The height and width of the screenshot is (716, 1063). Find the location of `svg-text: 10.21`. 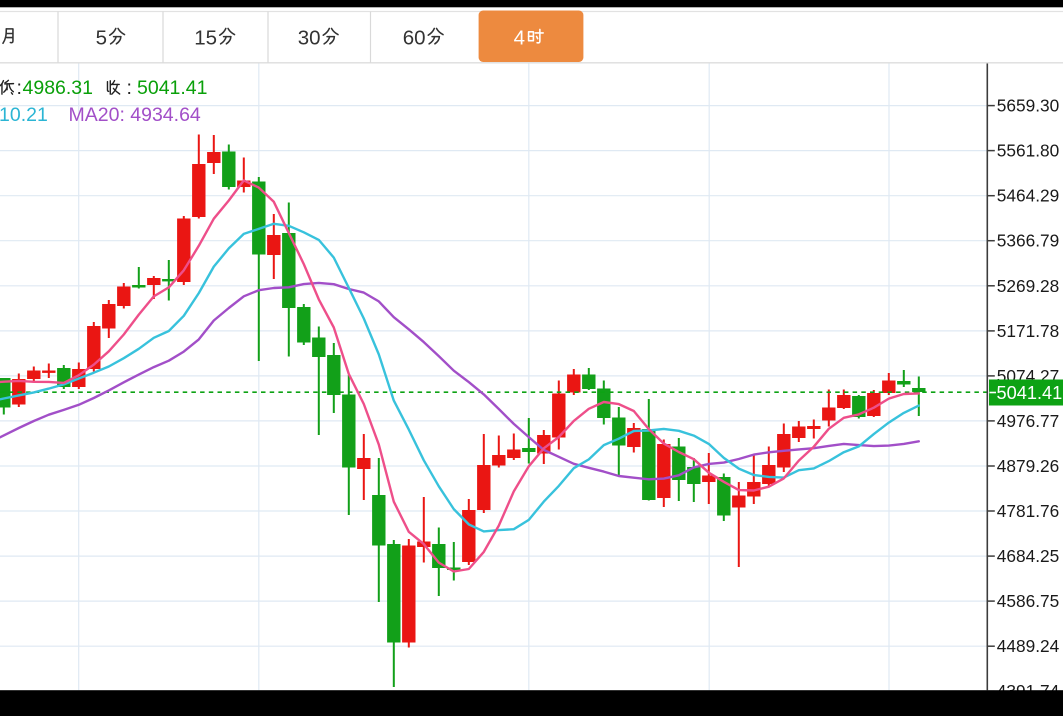

svg-text: 10.21 is located at coordinates (24, 115).